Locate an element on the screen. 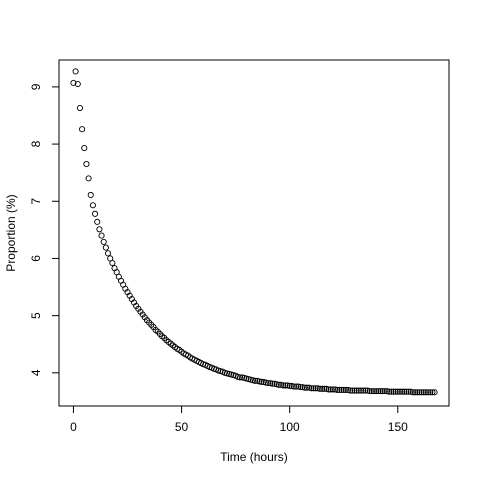  x-tick-label: 150 is located at coordinates (398, 427).